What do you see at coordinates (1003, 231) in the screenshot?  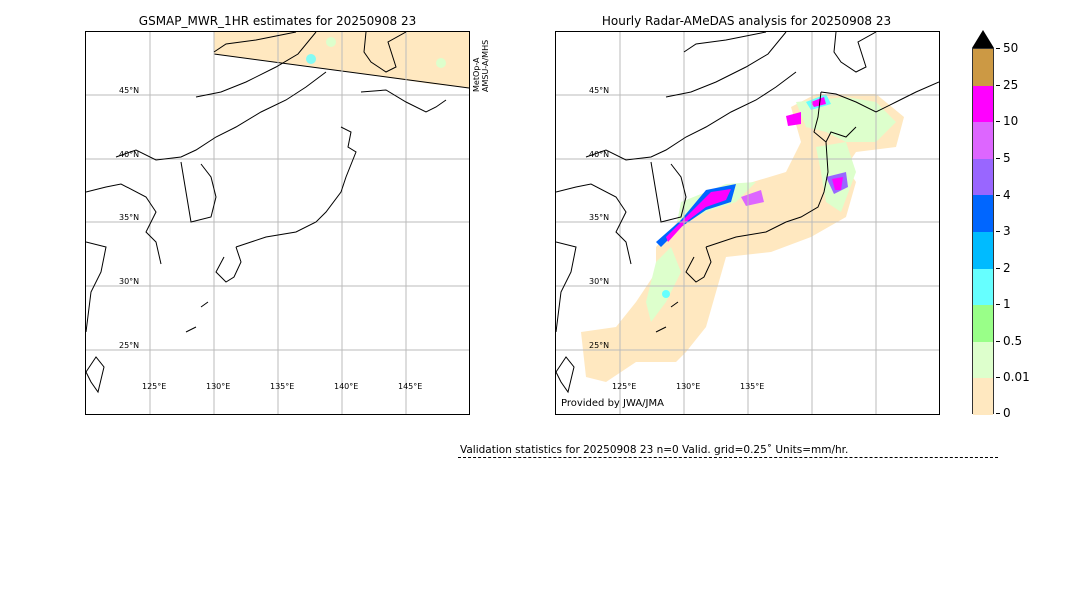 I see `colorbar-tick: 3` at bounding box center [1003, 231].